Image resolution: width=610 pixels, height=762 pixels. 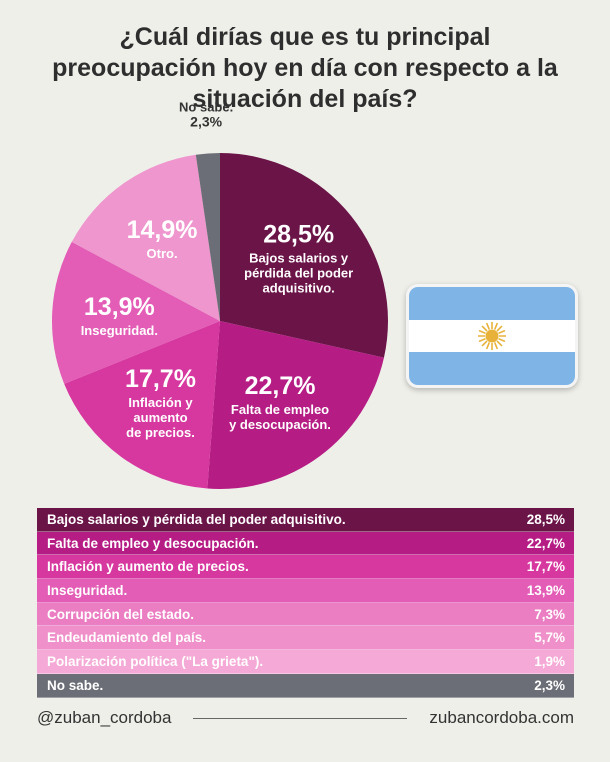 I want to click on sun-disc, so click(x=492, y=336).